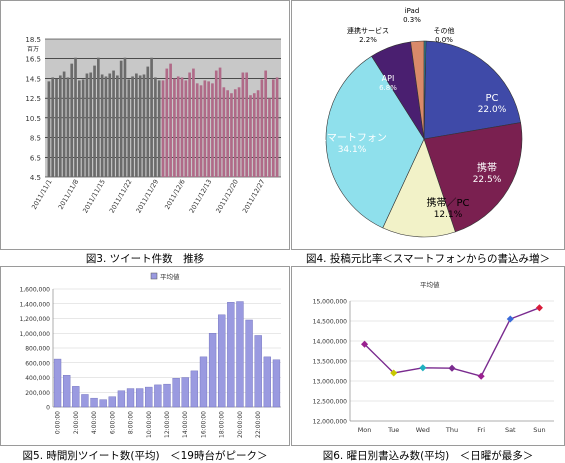  Describe the element at coordinates (412, 11) in the screenshot. I see `slice-name-label: iPad` at that location.